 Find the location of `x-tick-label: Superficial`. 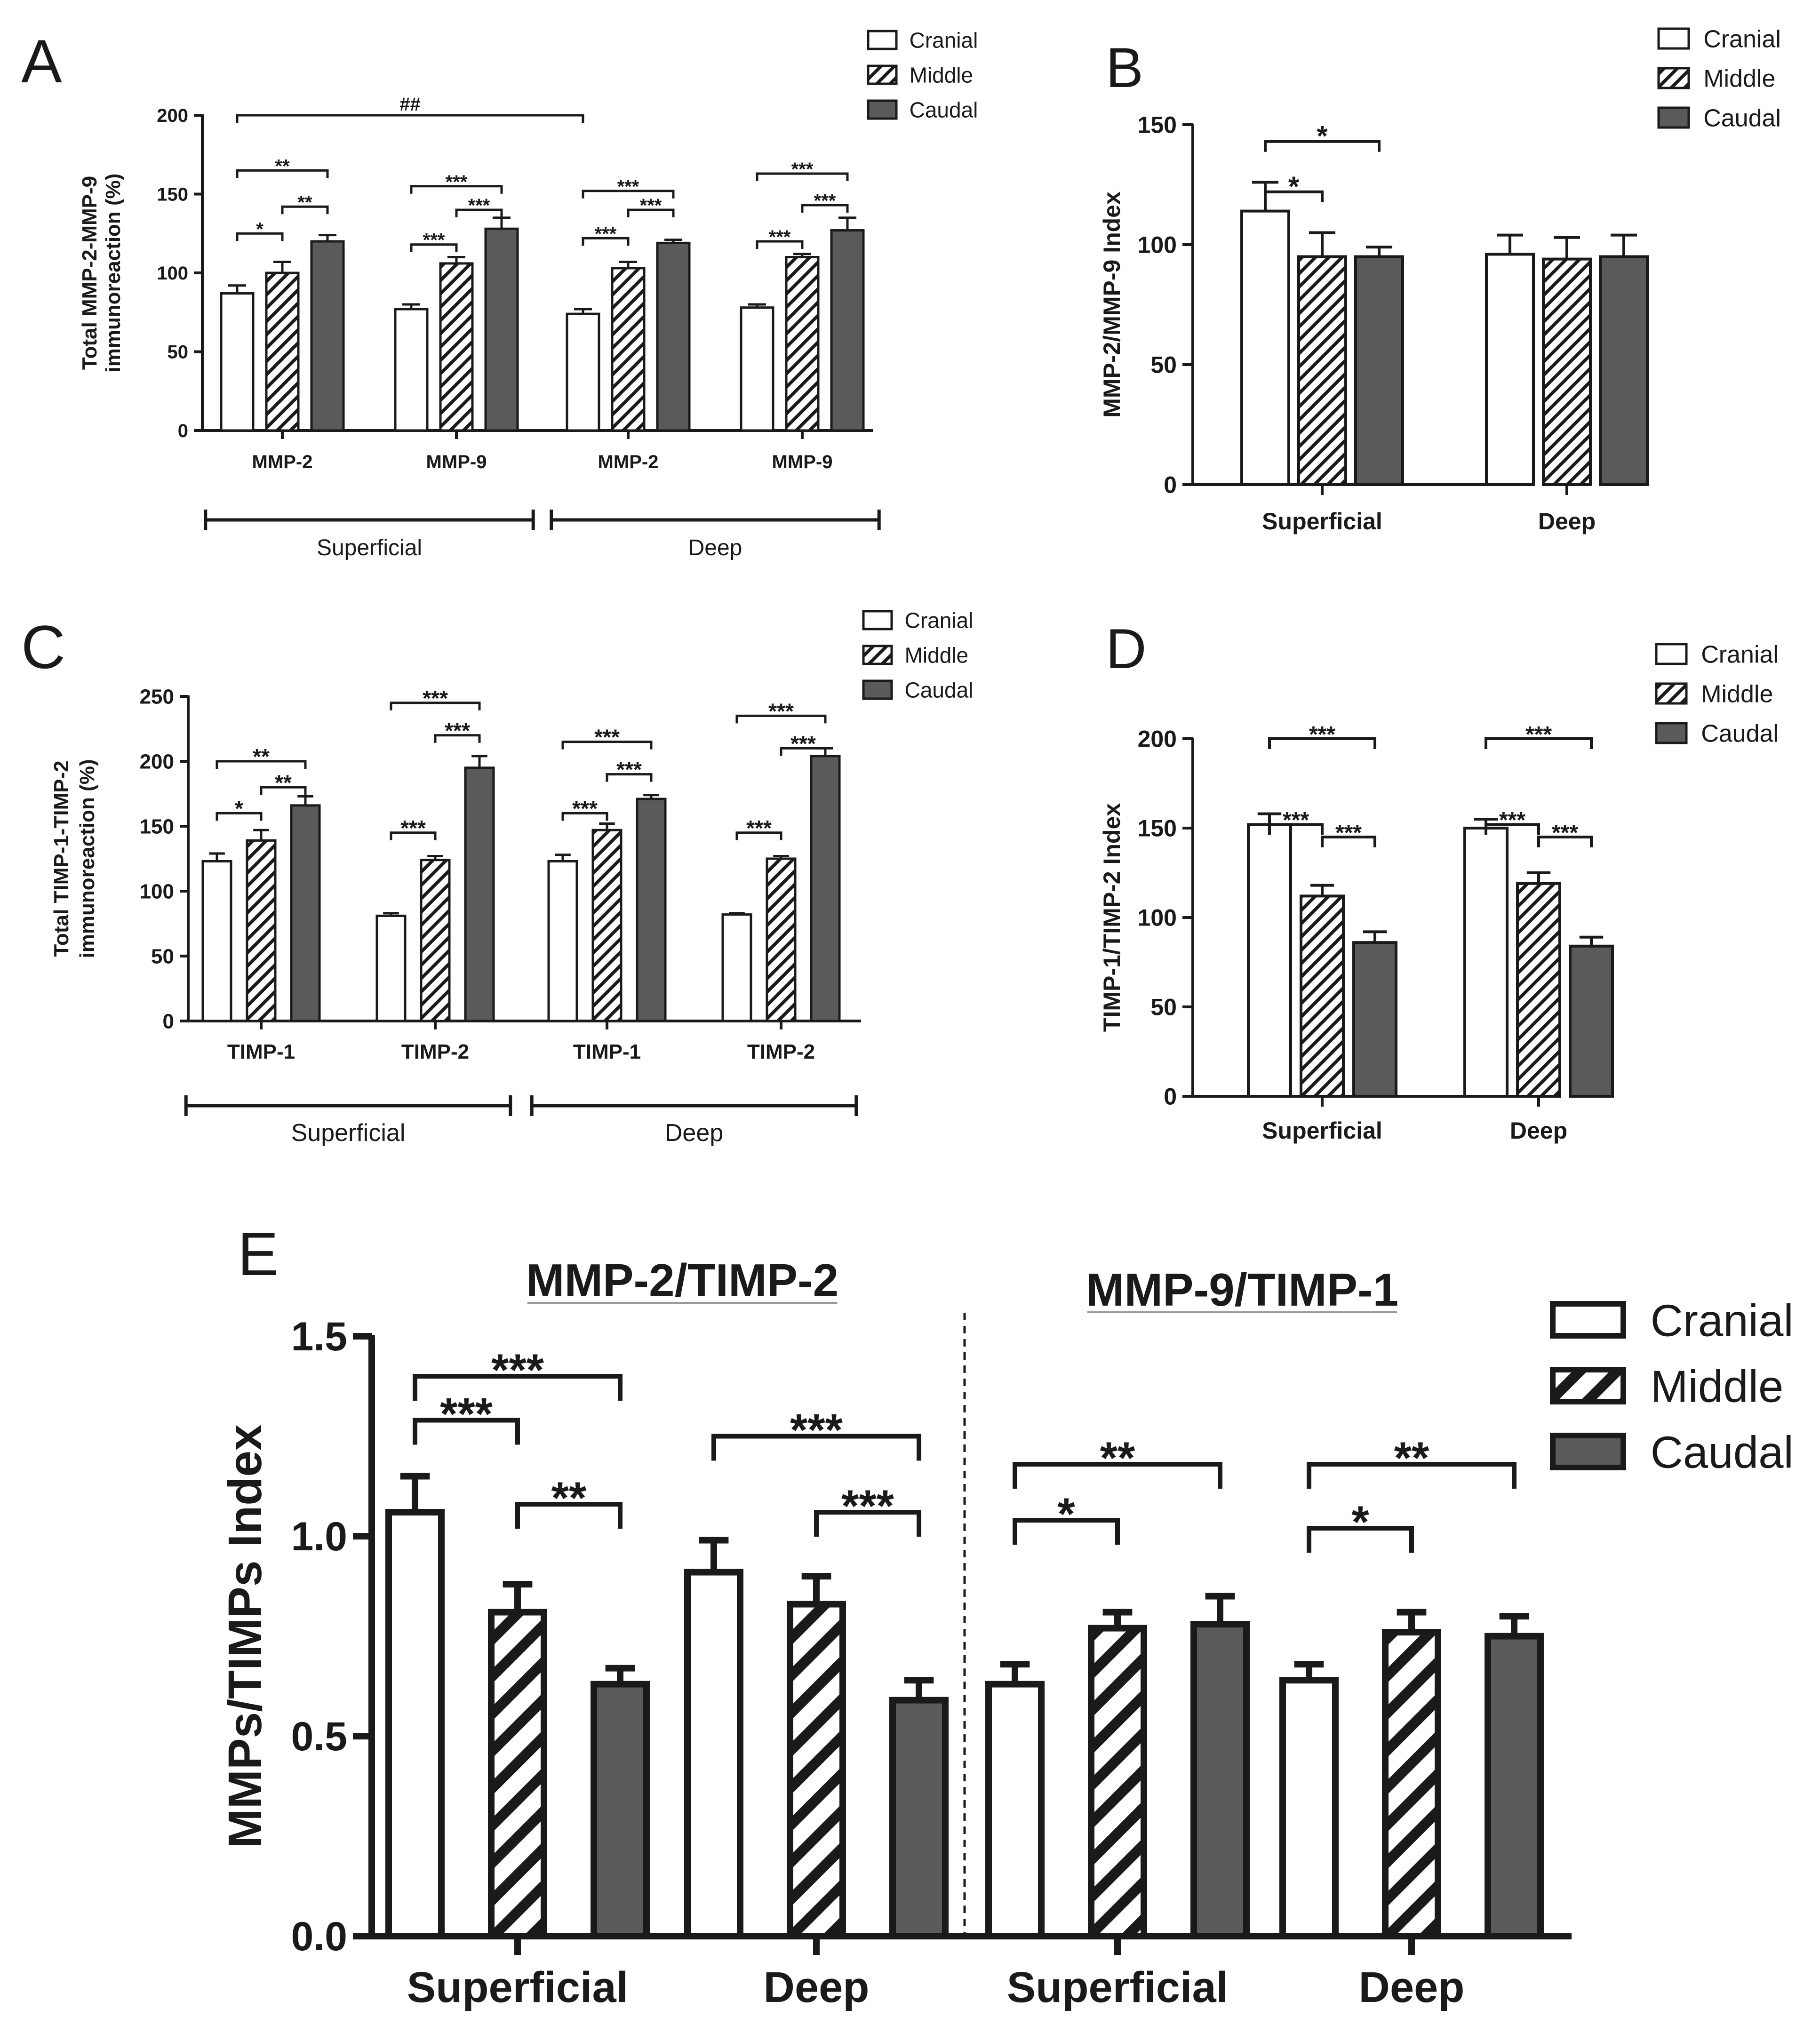

x-tick-label: Superficial is located at coordinates (1322, 521).